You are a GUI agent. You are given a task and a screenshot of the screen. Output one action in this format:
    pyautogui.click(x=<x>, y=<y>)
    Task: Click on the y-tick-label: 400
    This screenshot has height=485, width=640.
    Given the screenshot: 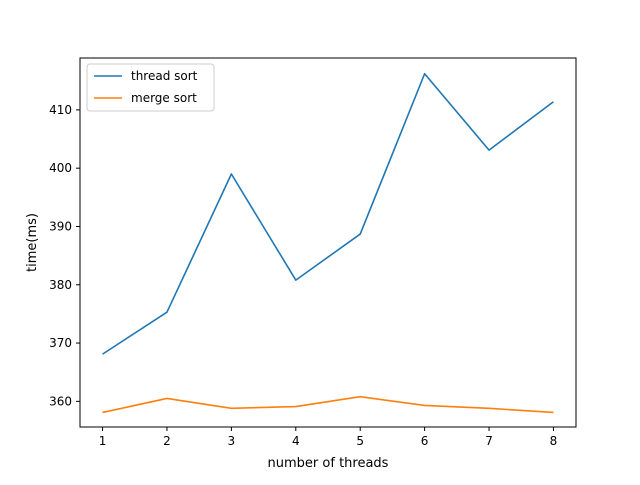 What is the action you would take?
    pyautogui.click(x=60, y=168)
    